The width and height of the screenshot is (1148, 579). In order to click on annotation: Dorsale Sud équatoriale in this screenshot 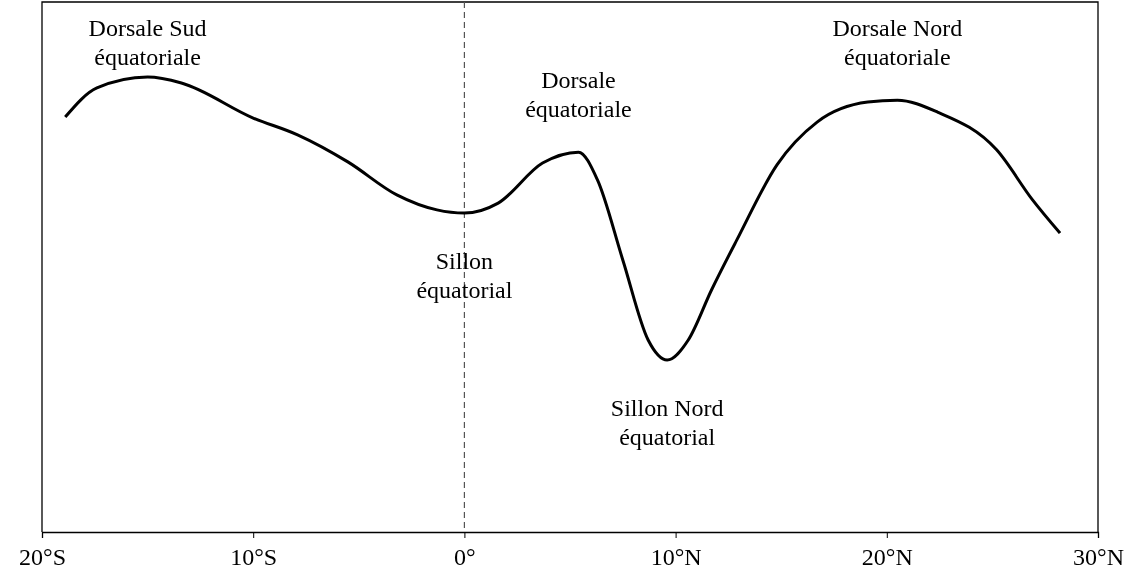, I will do `click(147, 42)`.